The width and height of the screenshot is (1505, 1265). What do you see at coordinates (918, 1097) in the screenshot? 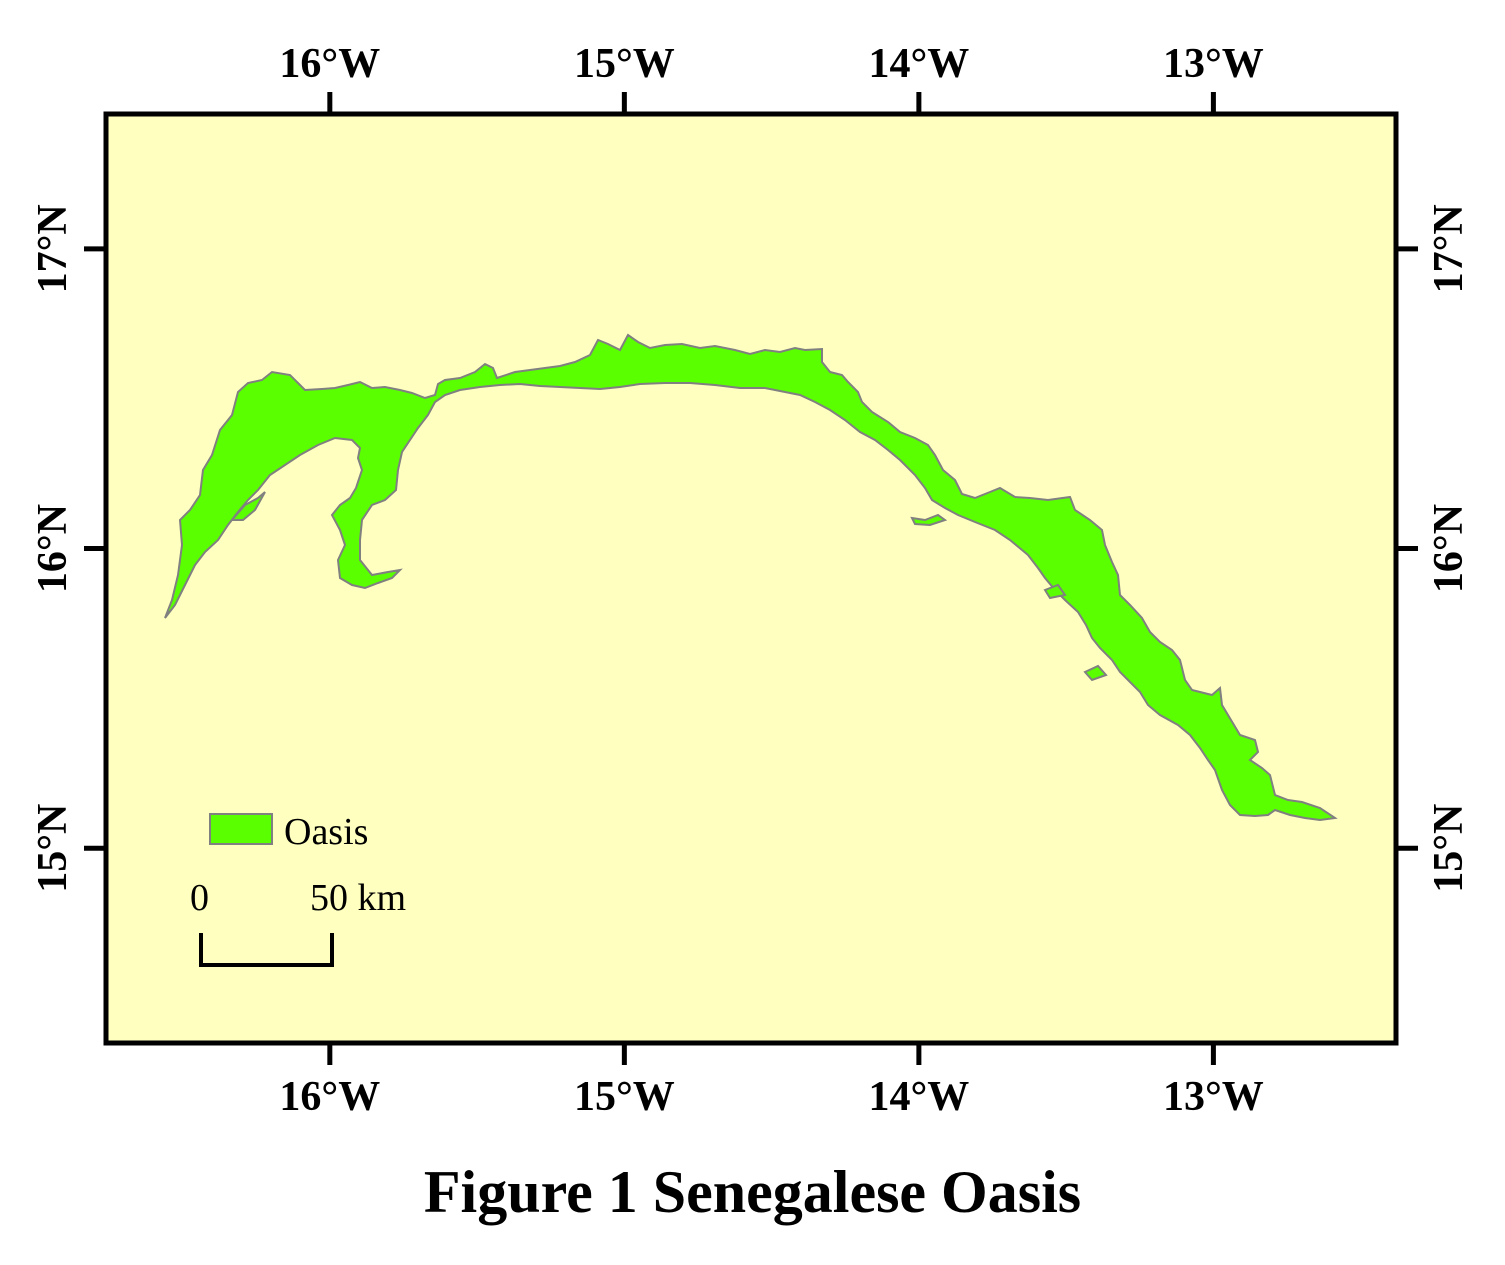
I see `lon-label-bottom-2: 14°W` at bounding box center [918, 1097].